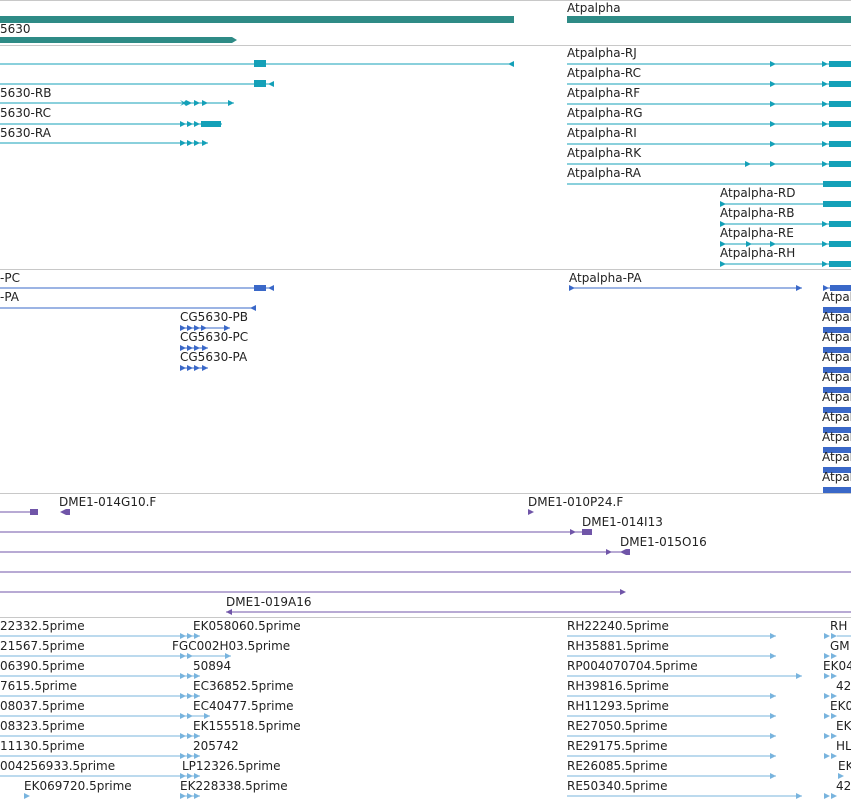 The image size is (851, 801). What do you see at coordinates (632, 666) in the screenshot?
I see `est-label: RP004070704.5prime` at bounding box center [632, 666].